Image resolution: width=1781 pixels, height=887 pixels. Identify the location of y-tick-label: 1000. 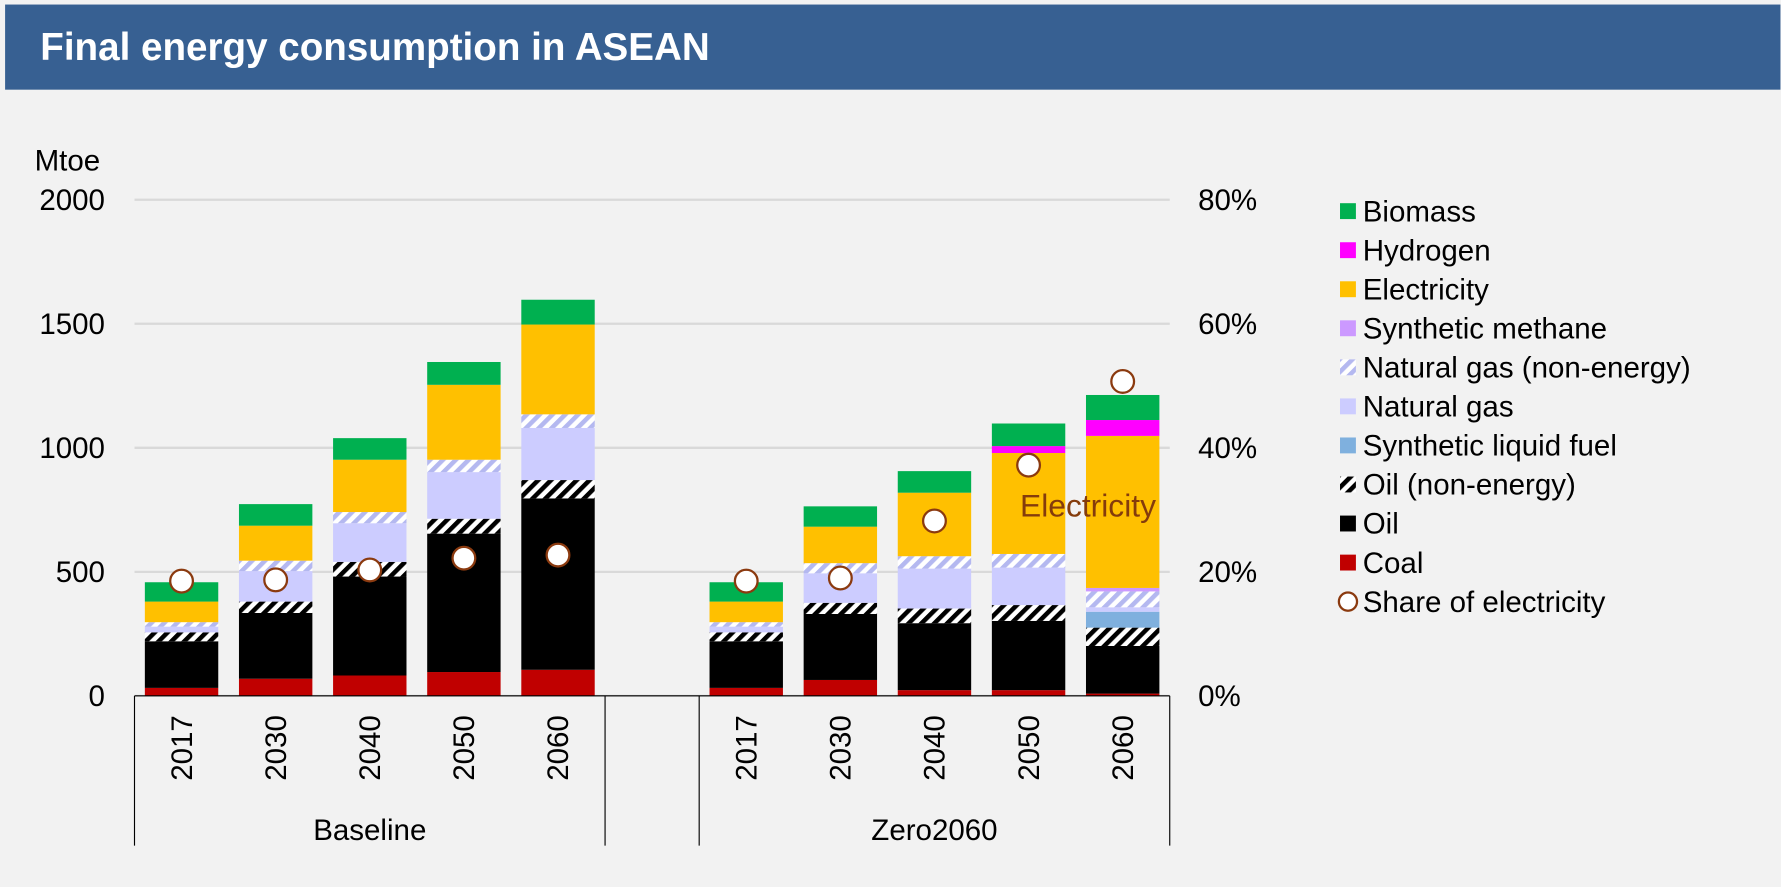
(72, 448).